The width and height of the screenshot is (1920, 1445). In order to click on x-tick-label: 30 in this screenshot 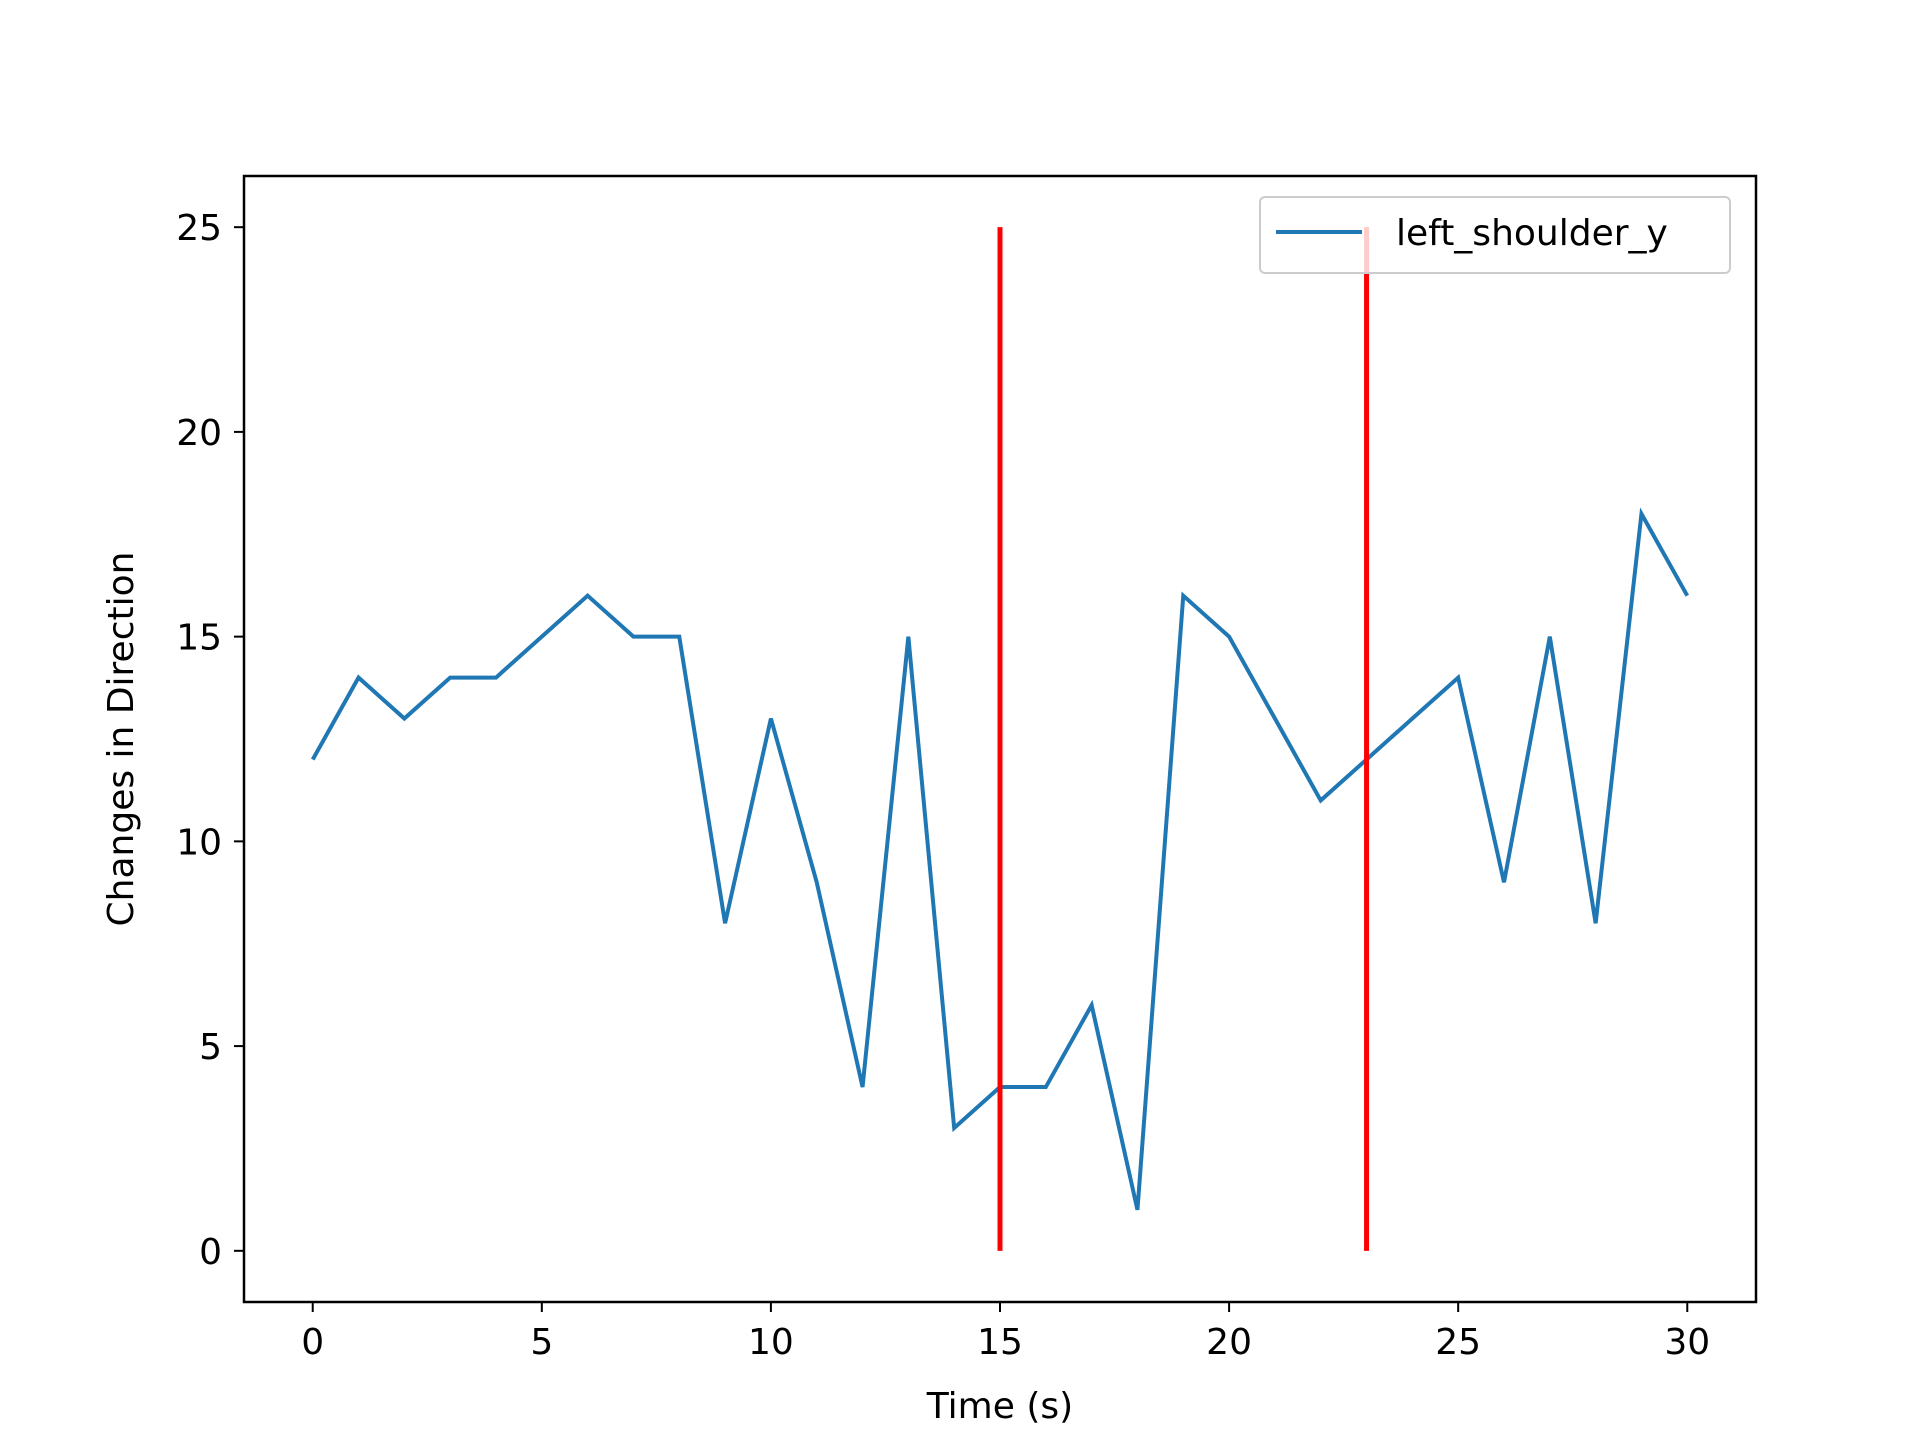, I will do `click(1687, 1342)`.